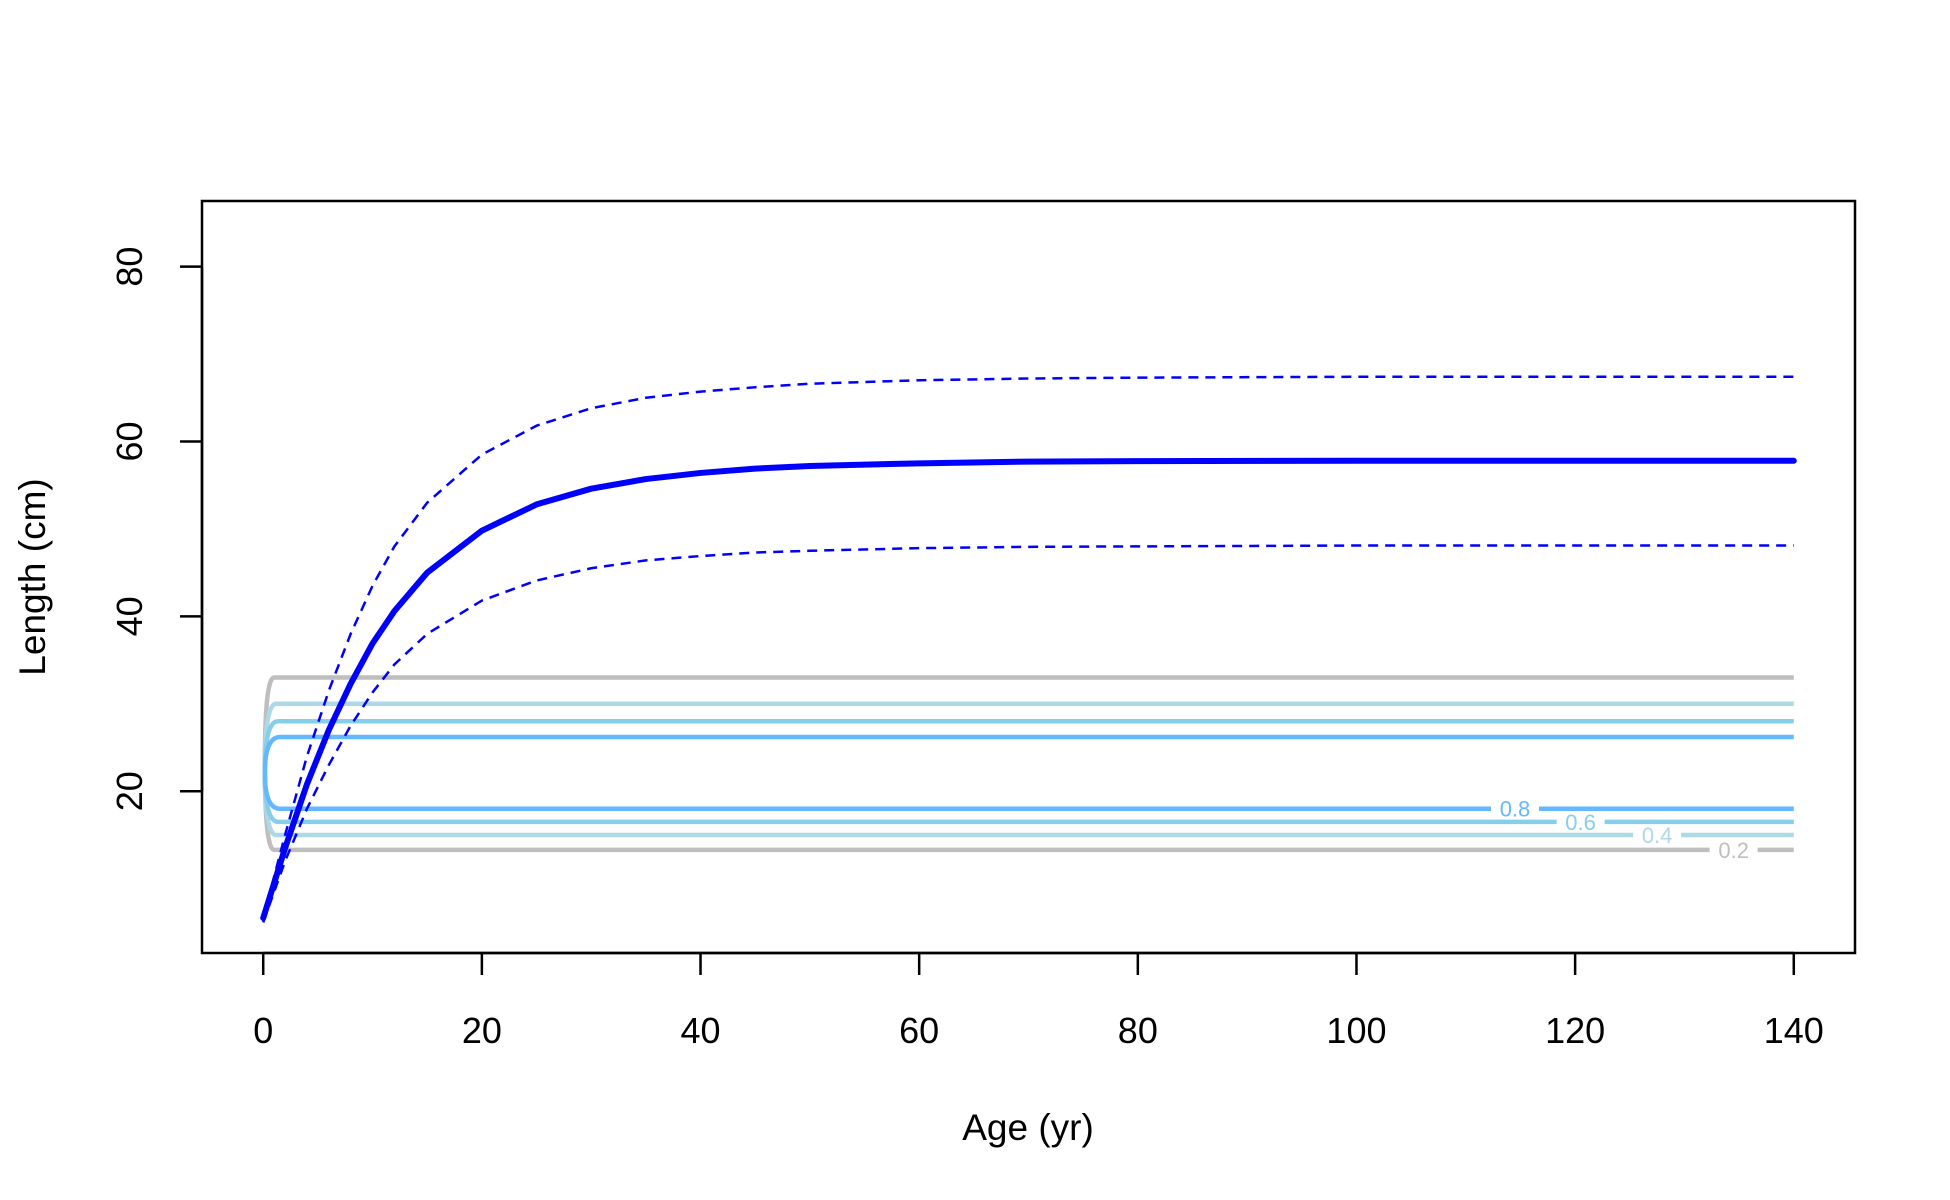  Describe the element at coordinates (1028, 1127) in the screenshot. I see `x-axis-label: Age (yr)` at that location.